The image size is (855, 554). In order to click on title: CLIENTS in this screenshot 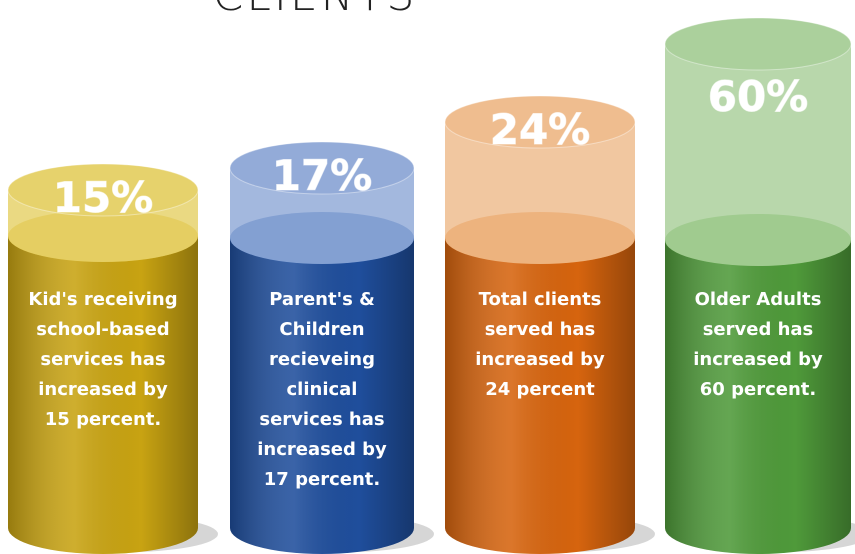, I will do `click(315, 10)`.